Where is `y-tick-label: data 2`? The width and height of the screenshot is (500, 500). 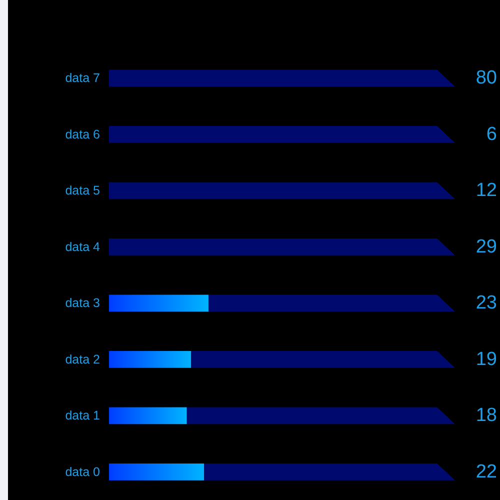
y-tick-label: data 2 is located at coordinates (82, 359).